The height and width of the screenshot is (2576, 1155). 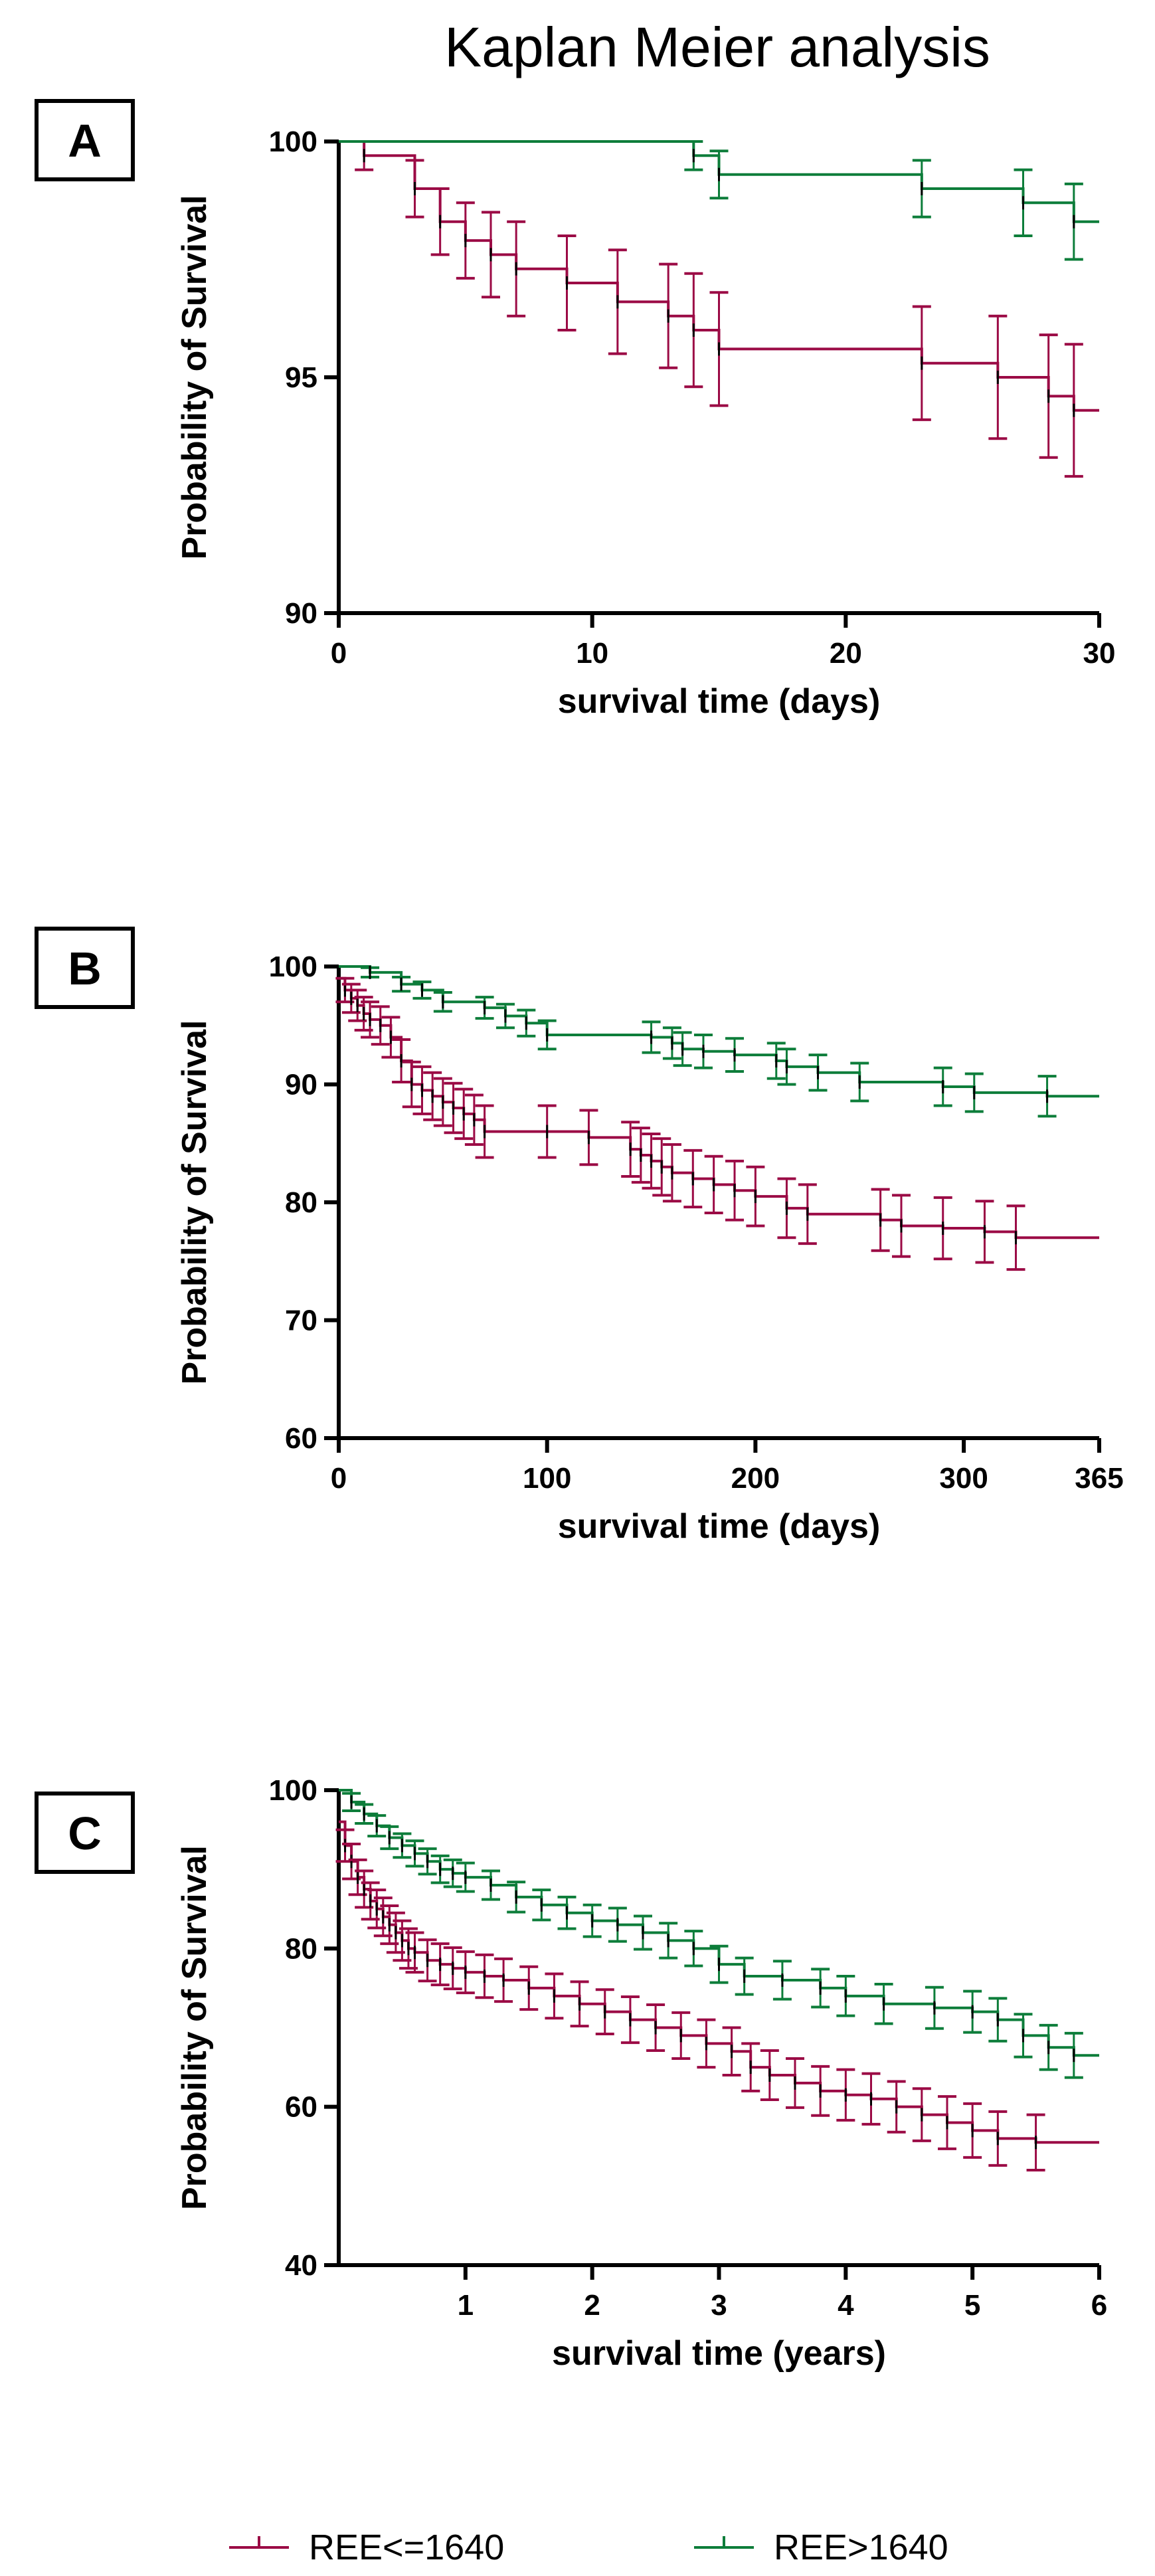 What do you see at coordinates (972, 2305) in the screenshot?
I see `x-tick-label: 5` at bounding box center [972, 2305].